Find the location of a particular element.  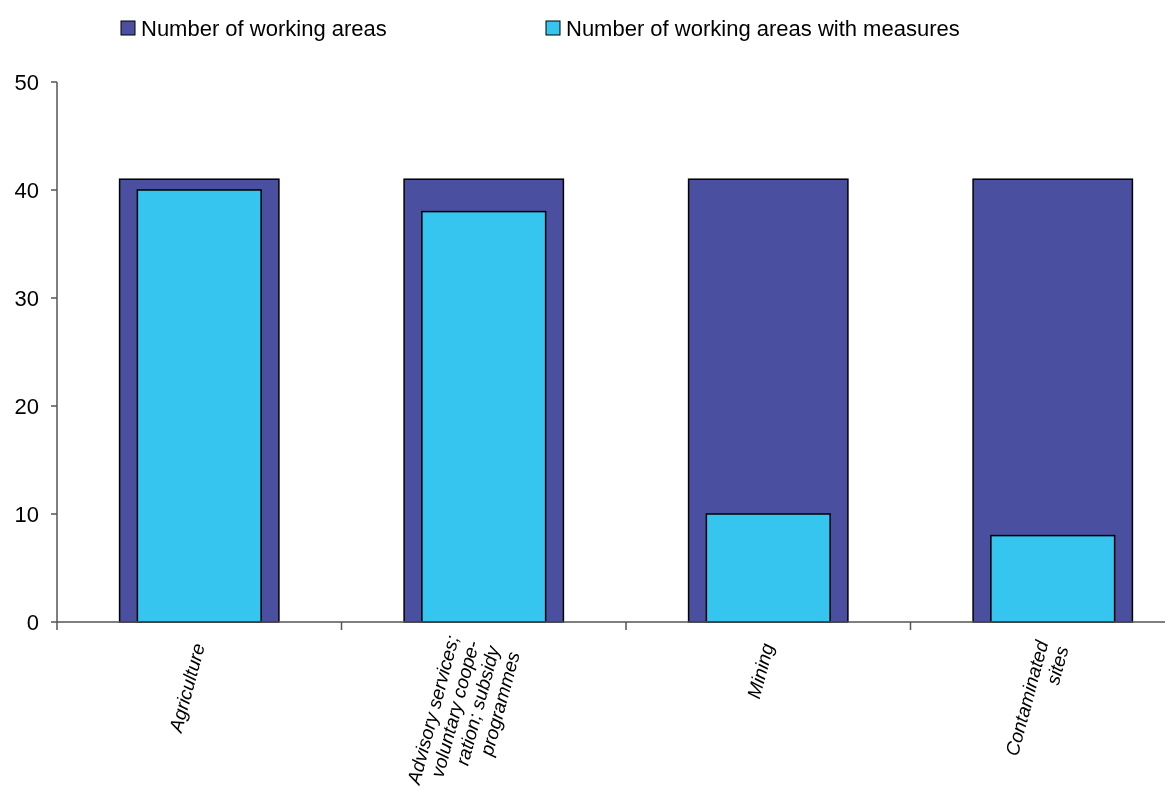

y-tick-label: 30 is located at coordinates (26, 298).